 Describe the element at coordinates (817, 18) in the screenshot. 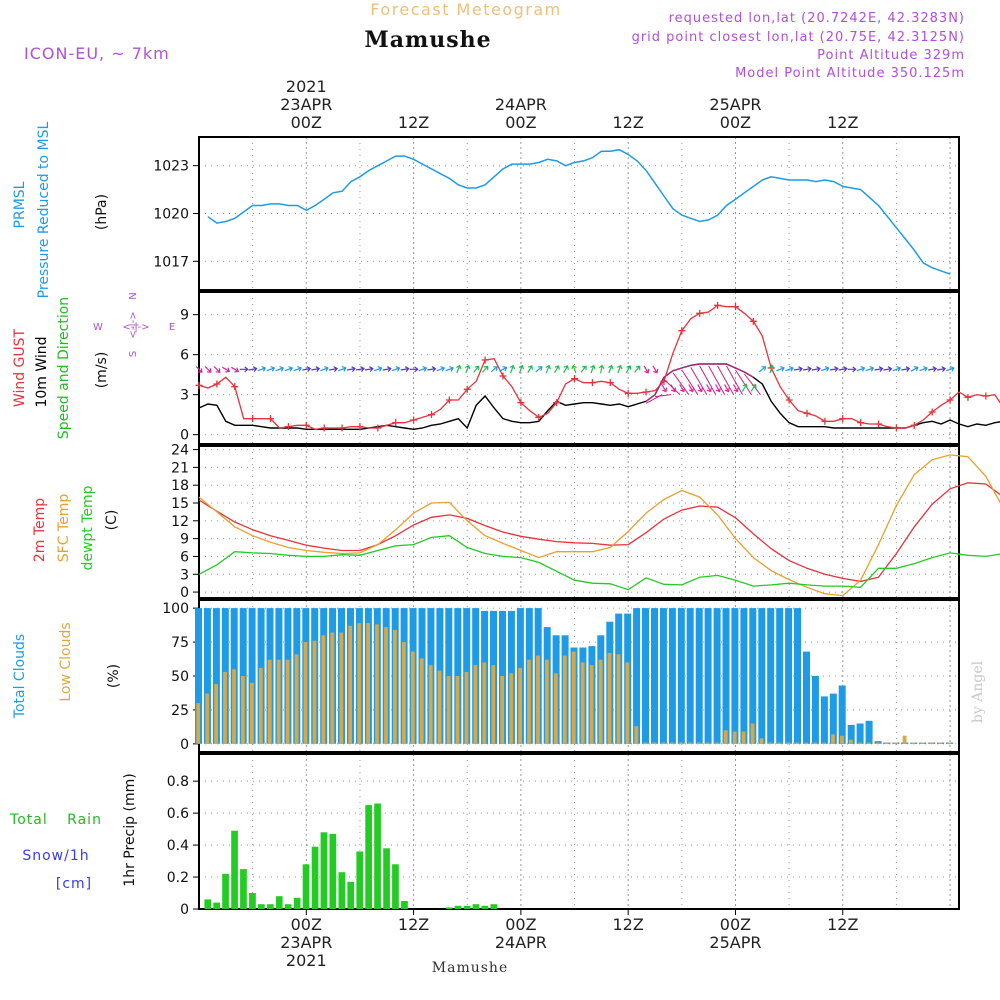

I see `requested-coords: requested lon,lat (20.7242E, 42.3283N)` at that location.